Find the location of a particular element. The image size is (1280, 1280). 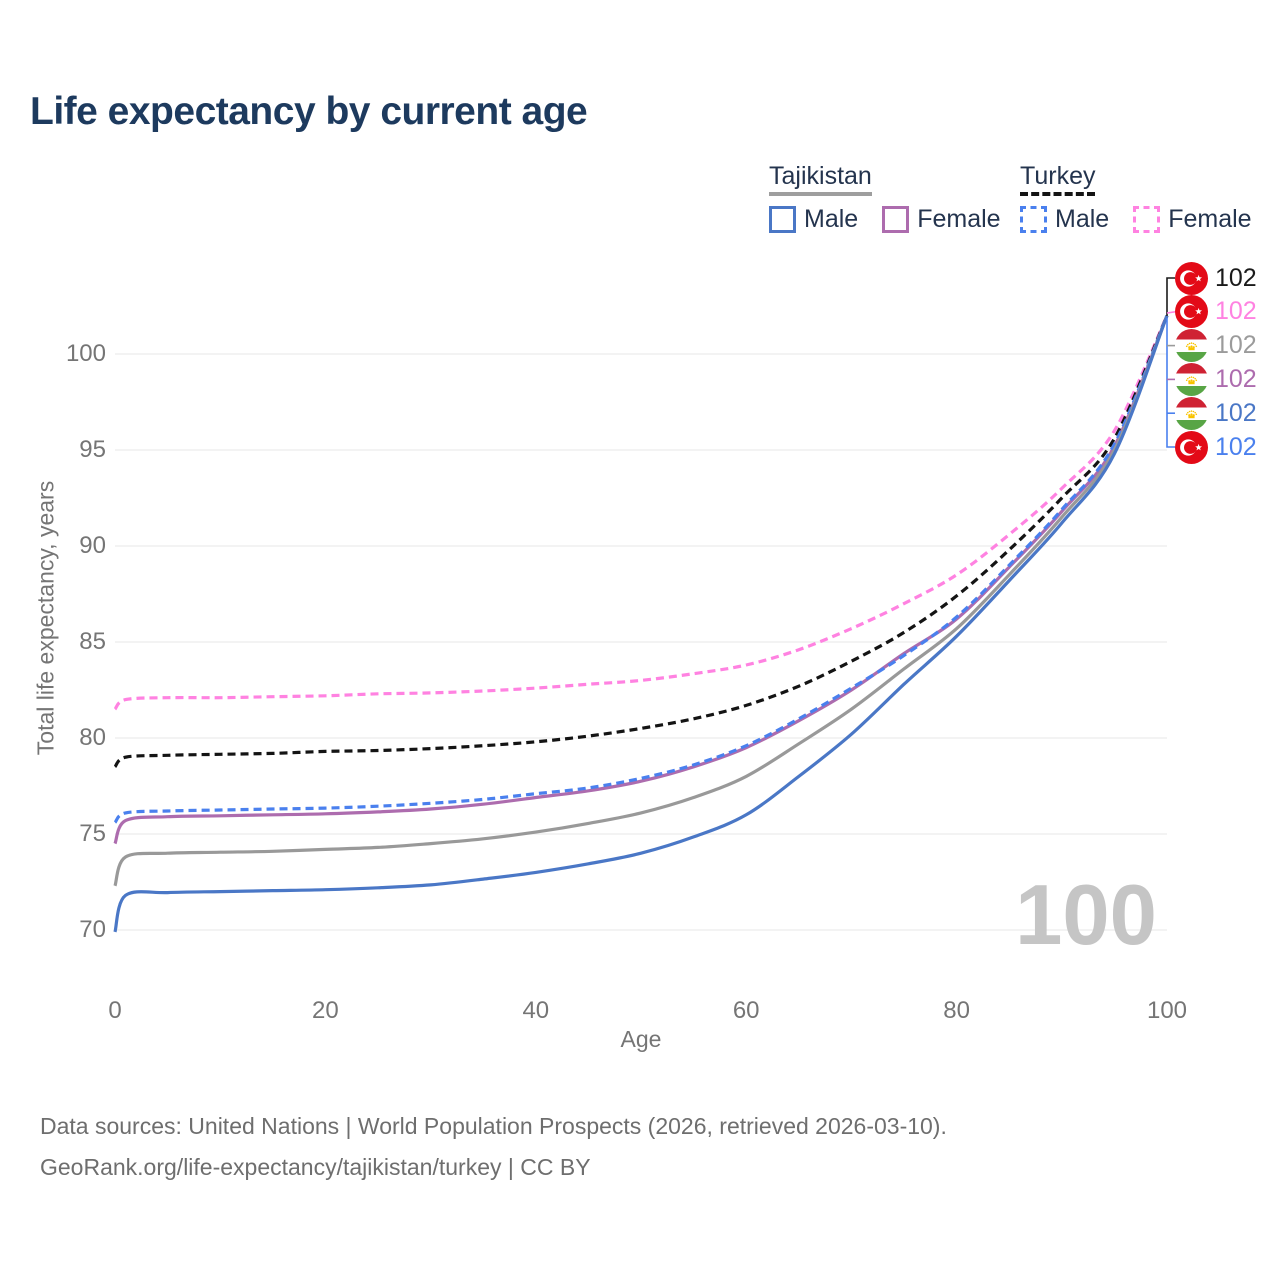

end-label-row-turkey-female: 102 is located at coordinates (1216, 312).